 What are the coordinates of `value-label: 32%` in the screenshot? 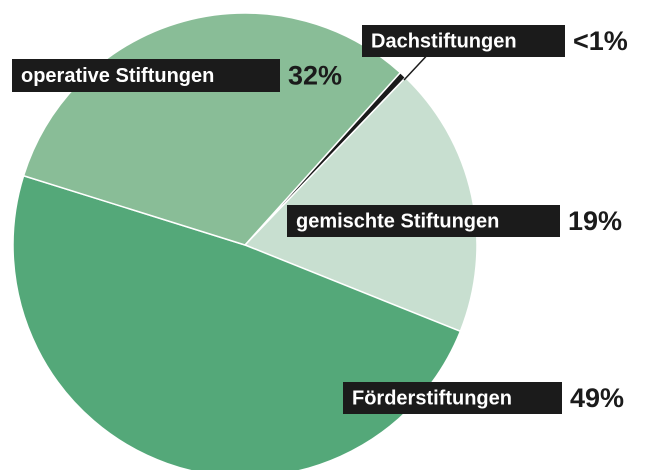 It's located at (315, 76).